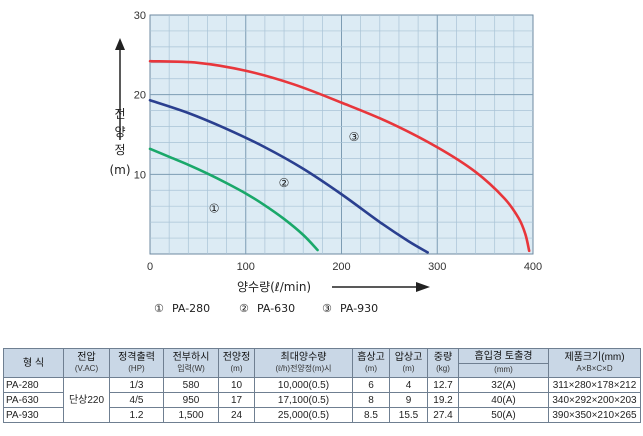  What do you see at coordinates (371, 363) in the screenshot?
I see `header-suction-head: 흡상고 (m)` at bounding box center [371, 363].